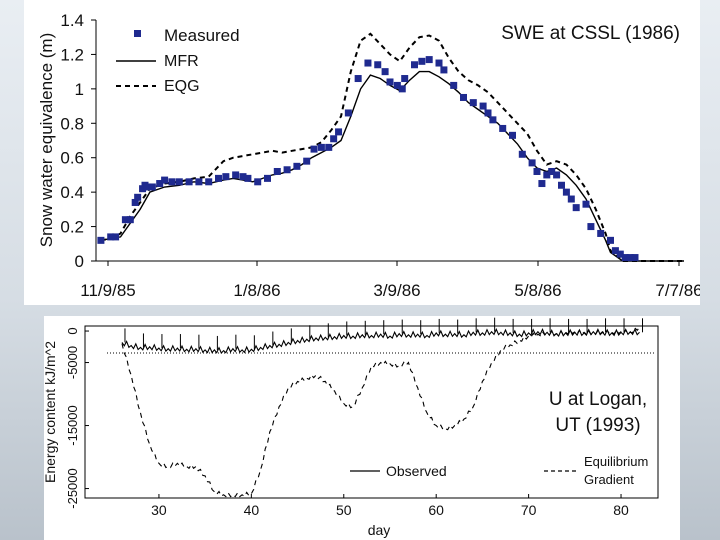 Image resolution: width=720 pixels, height=540 pixels. I want to click on legend-measured-marker, so click(137, 33).